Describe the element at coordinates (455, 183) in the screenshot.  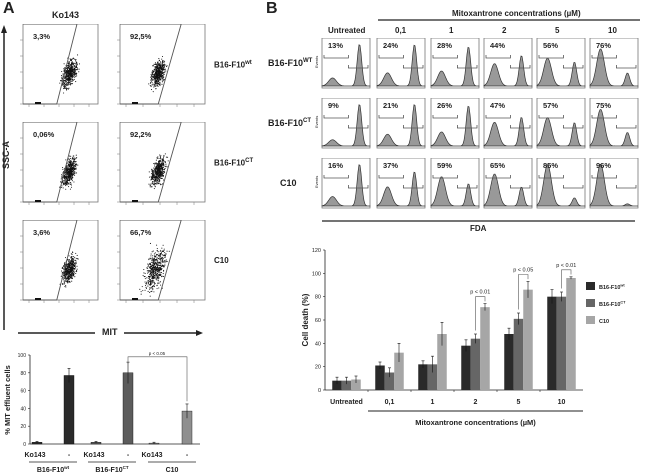
I see `fda-histogram: 59%` at that location.